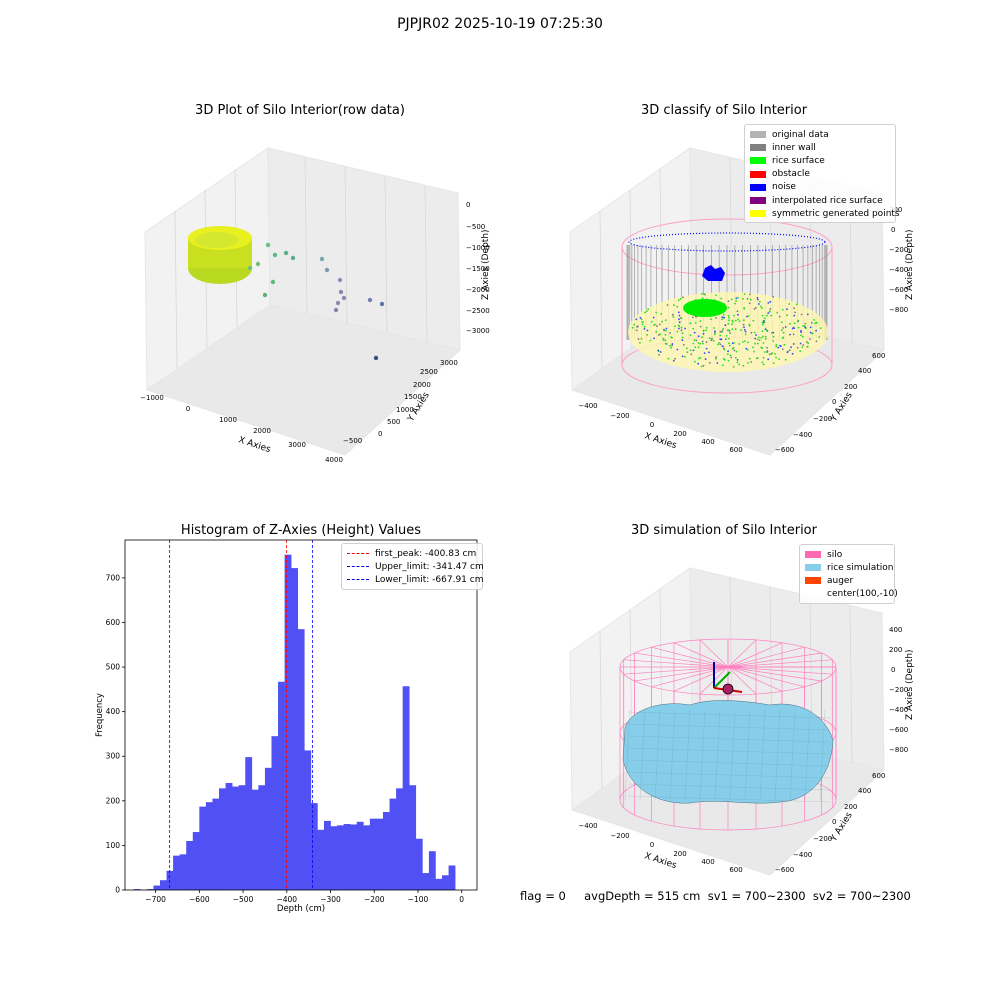 This screenshot has width=1000, height=1000. I want to click on raw-z-tick: 0, so click(468, 205).